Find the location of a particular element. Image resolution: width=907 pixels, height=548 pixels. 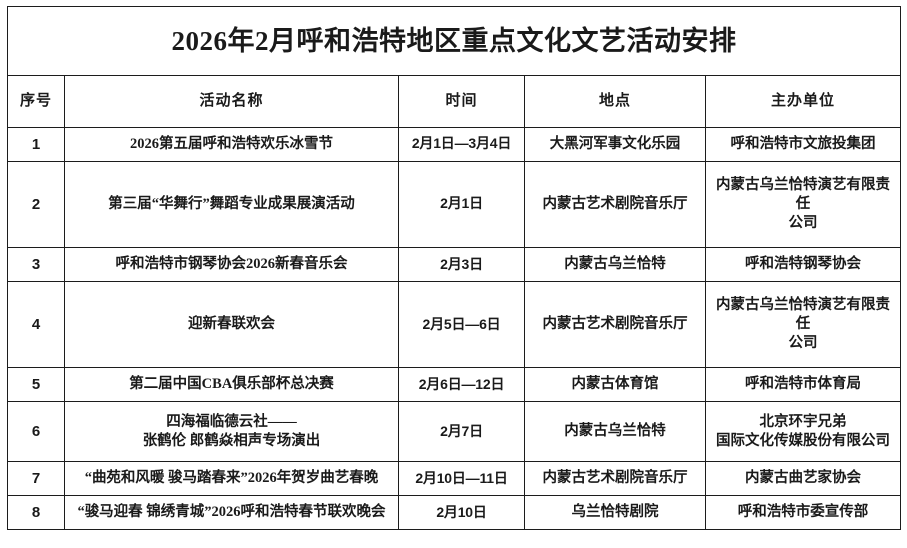

cell-line: 第二届中国CBA俱乐部杯总决赛 is located at coordinates (231, 384).